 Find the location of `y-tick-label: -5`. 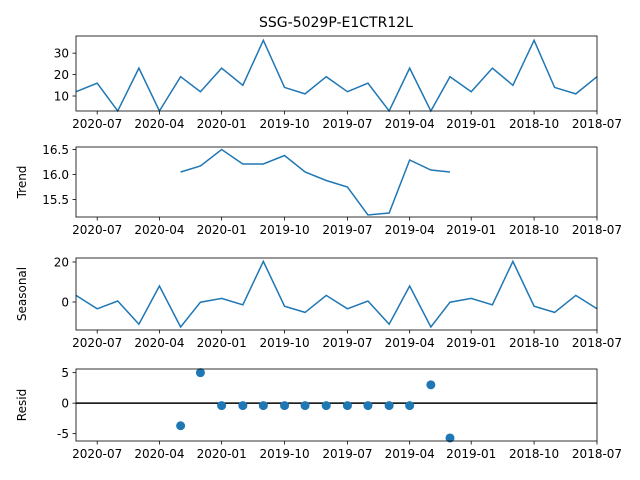

y-tick-label: -5 is located at coordinates (63, 434).